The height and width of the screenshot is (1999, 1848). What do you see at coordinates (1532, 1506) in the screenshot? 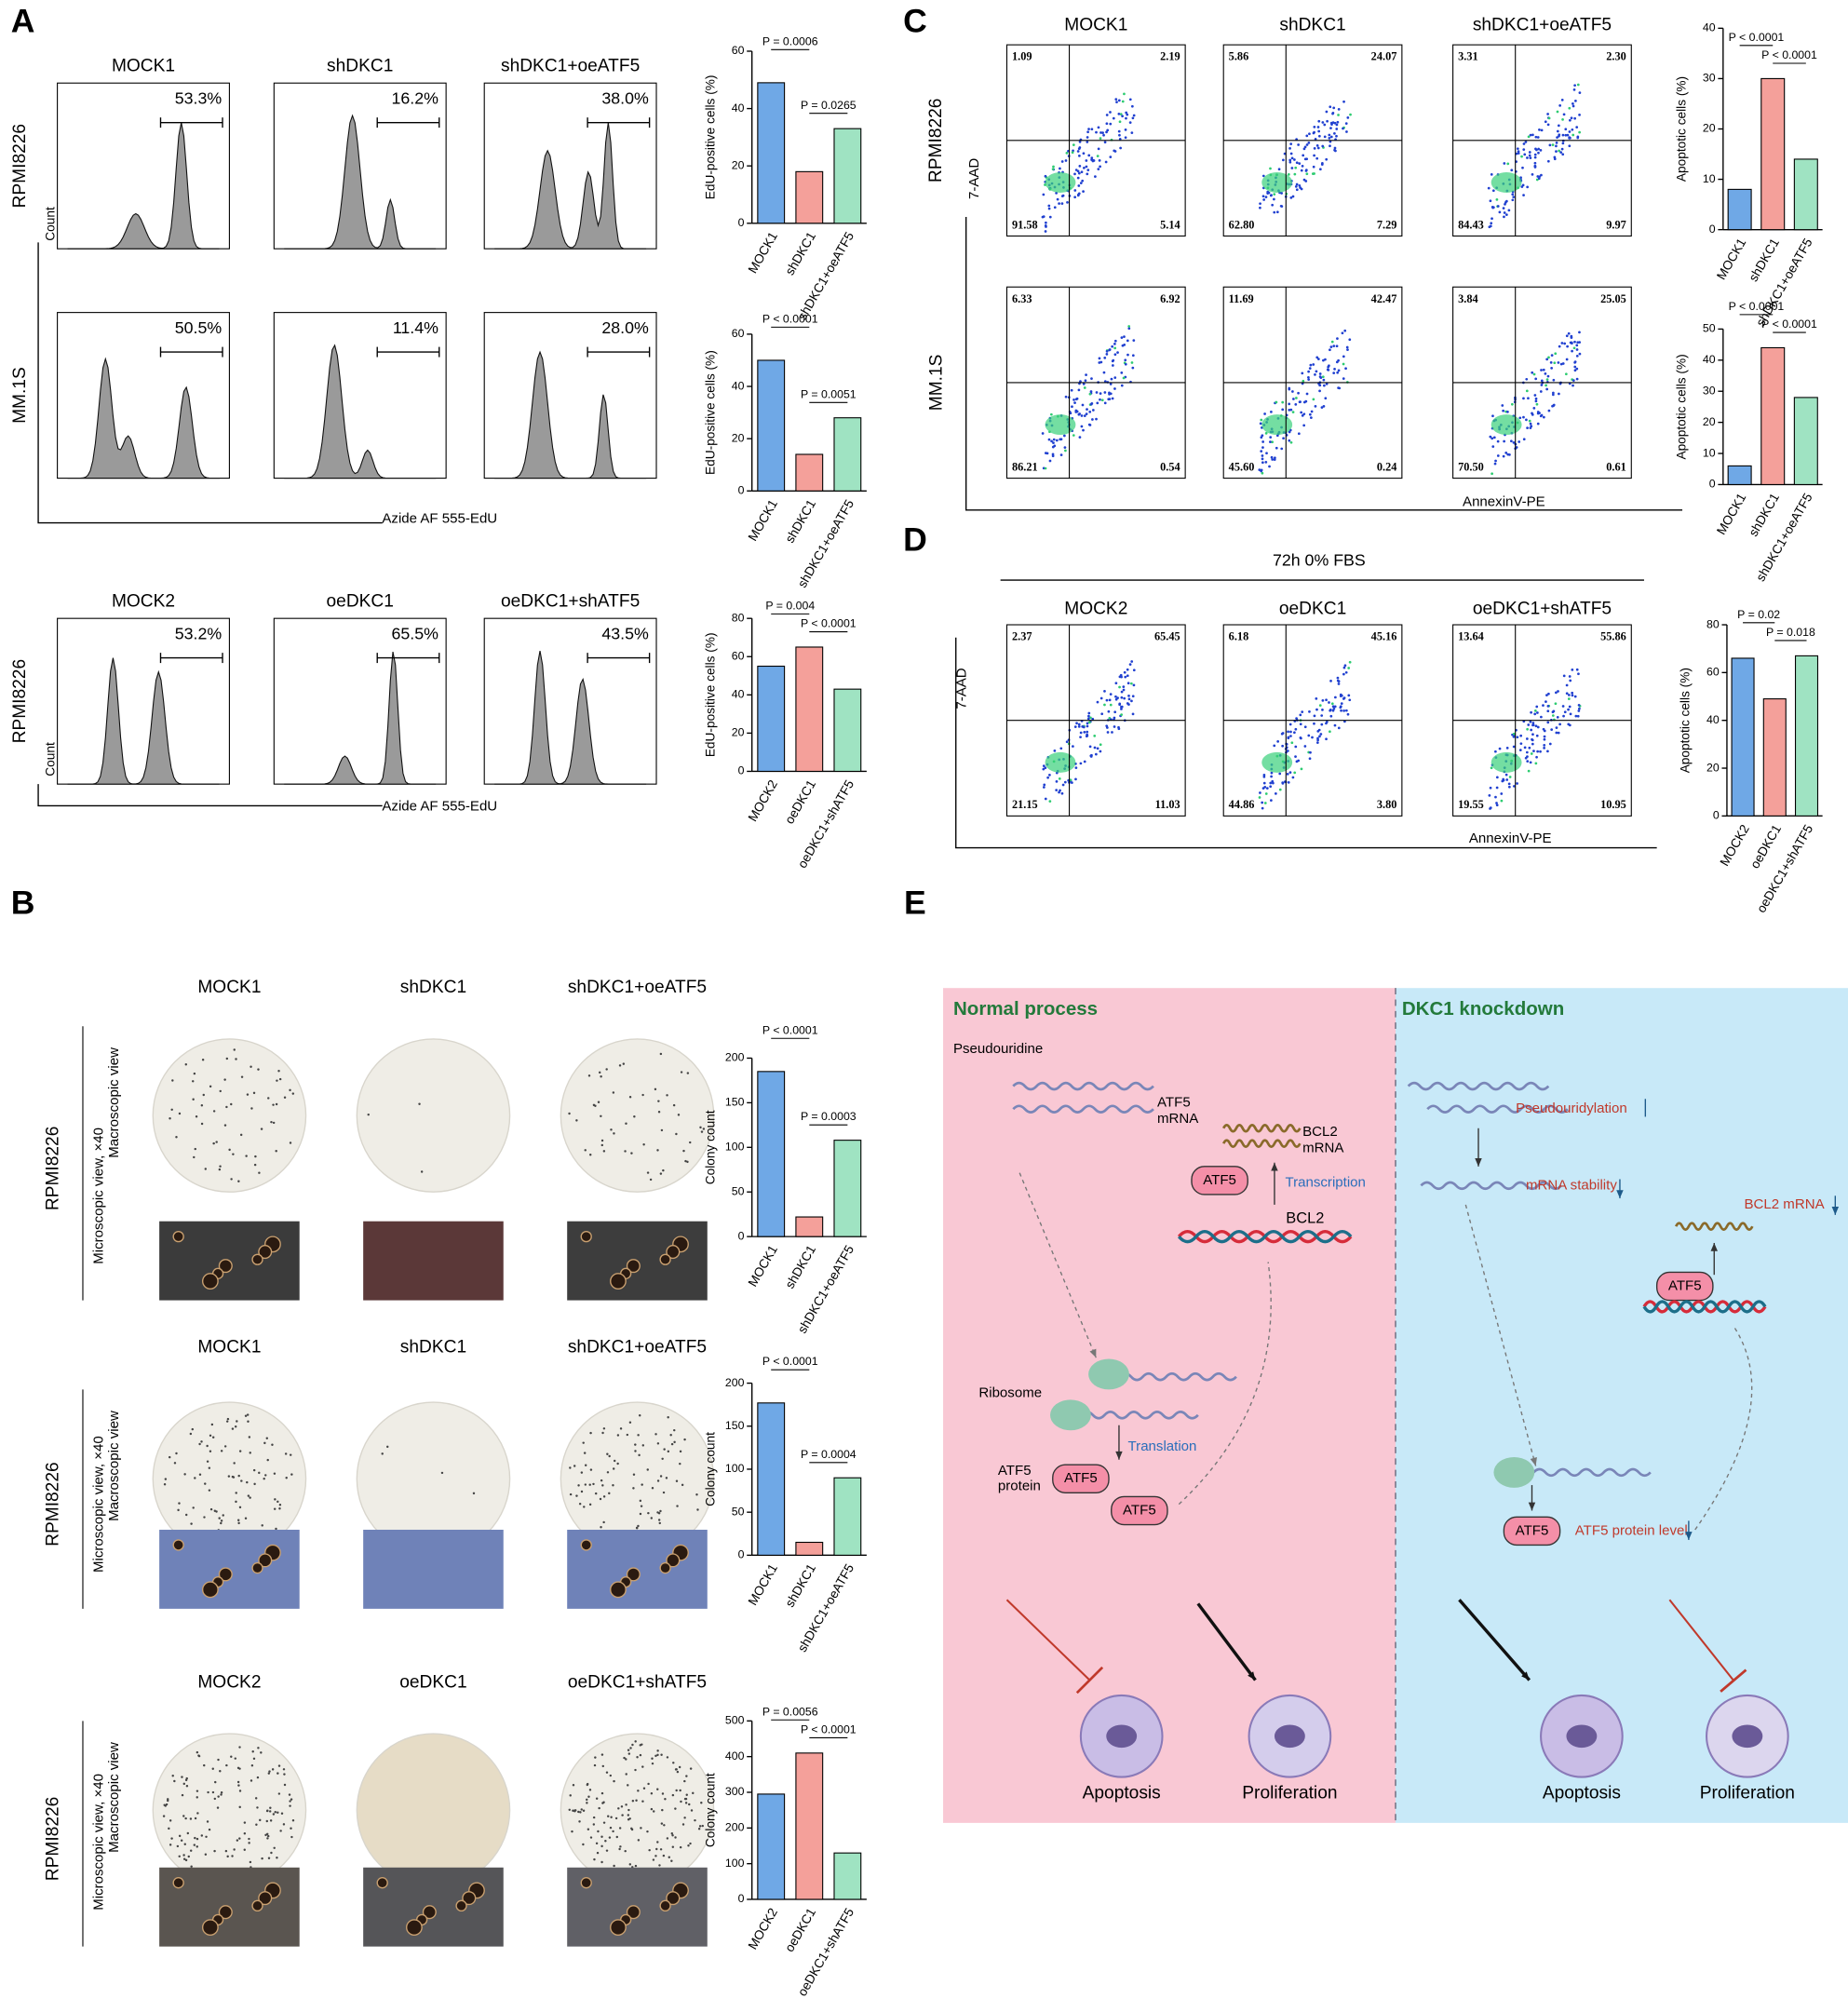
I see `arrow-head` at bounding box center [1532, 1506].